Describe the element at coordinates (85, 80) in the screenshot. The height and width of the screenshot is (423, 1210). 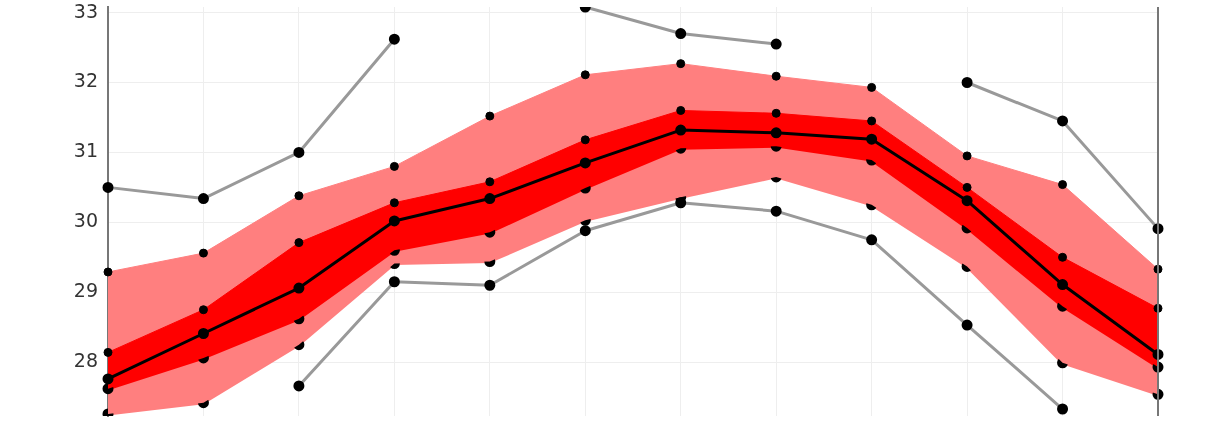
I see `y-tick-label: 32` at that location.